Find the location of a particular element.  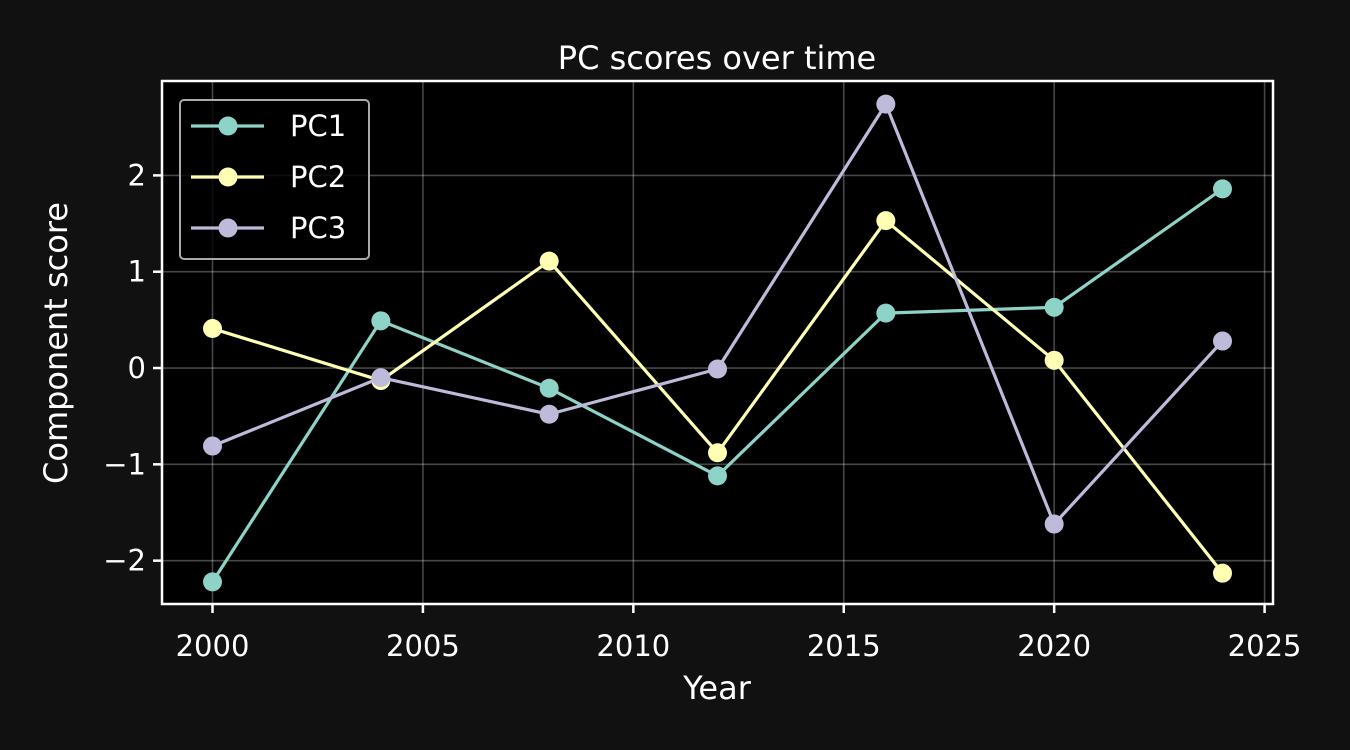

x-tick-label: 2025 is located at coordinates (1265, 646).